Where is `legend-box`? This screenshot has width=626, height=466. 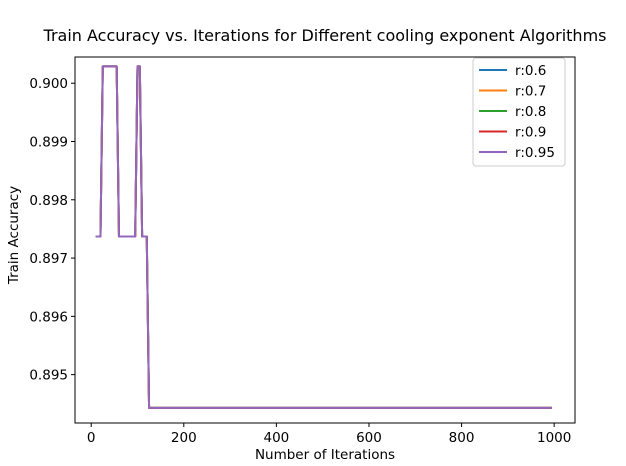
legend-box is located at coordinates (519, 112).